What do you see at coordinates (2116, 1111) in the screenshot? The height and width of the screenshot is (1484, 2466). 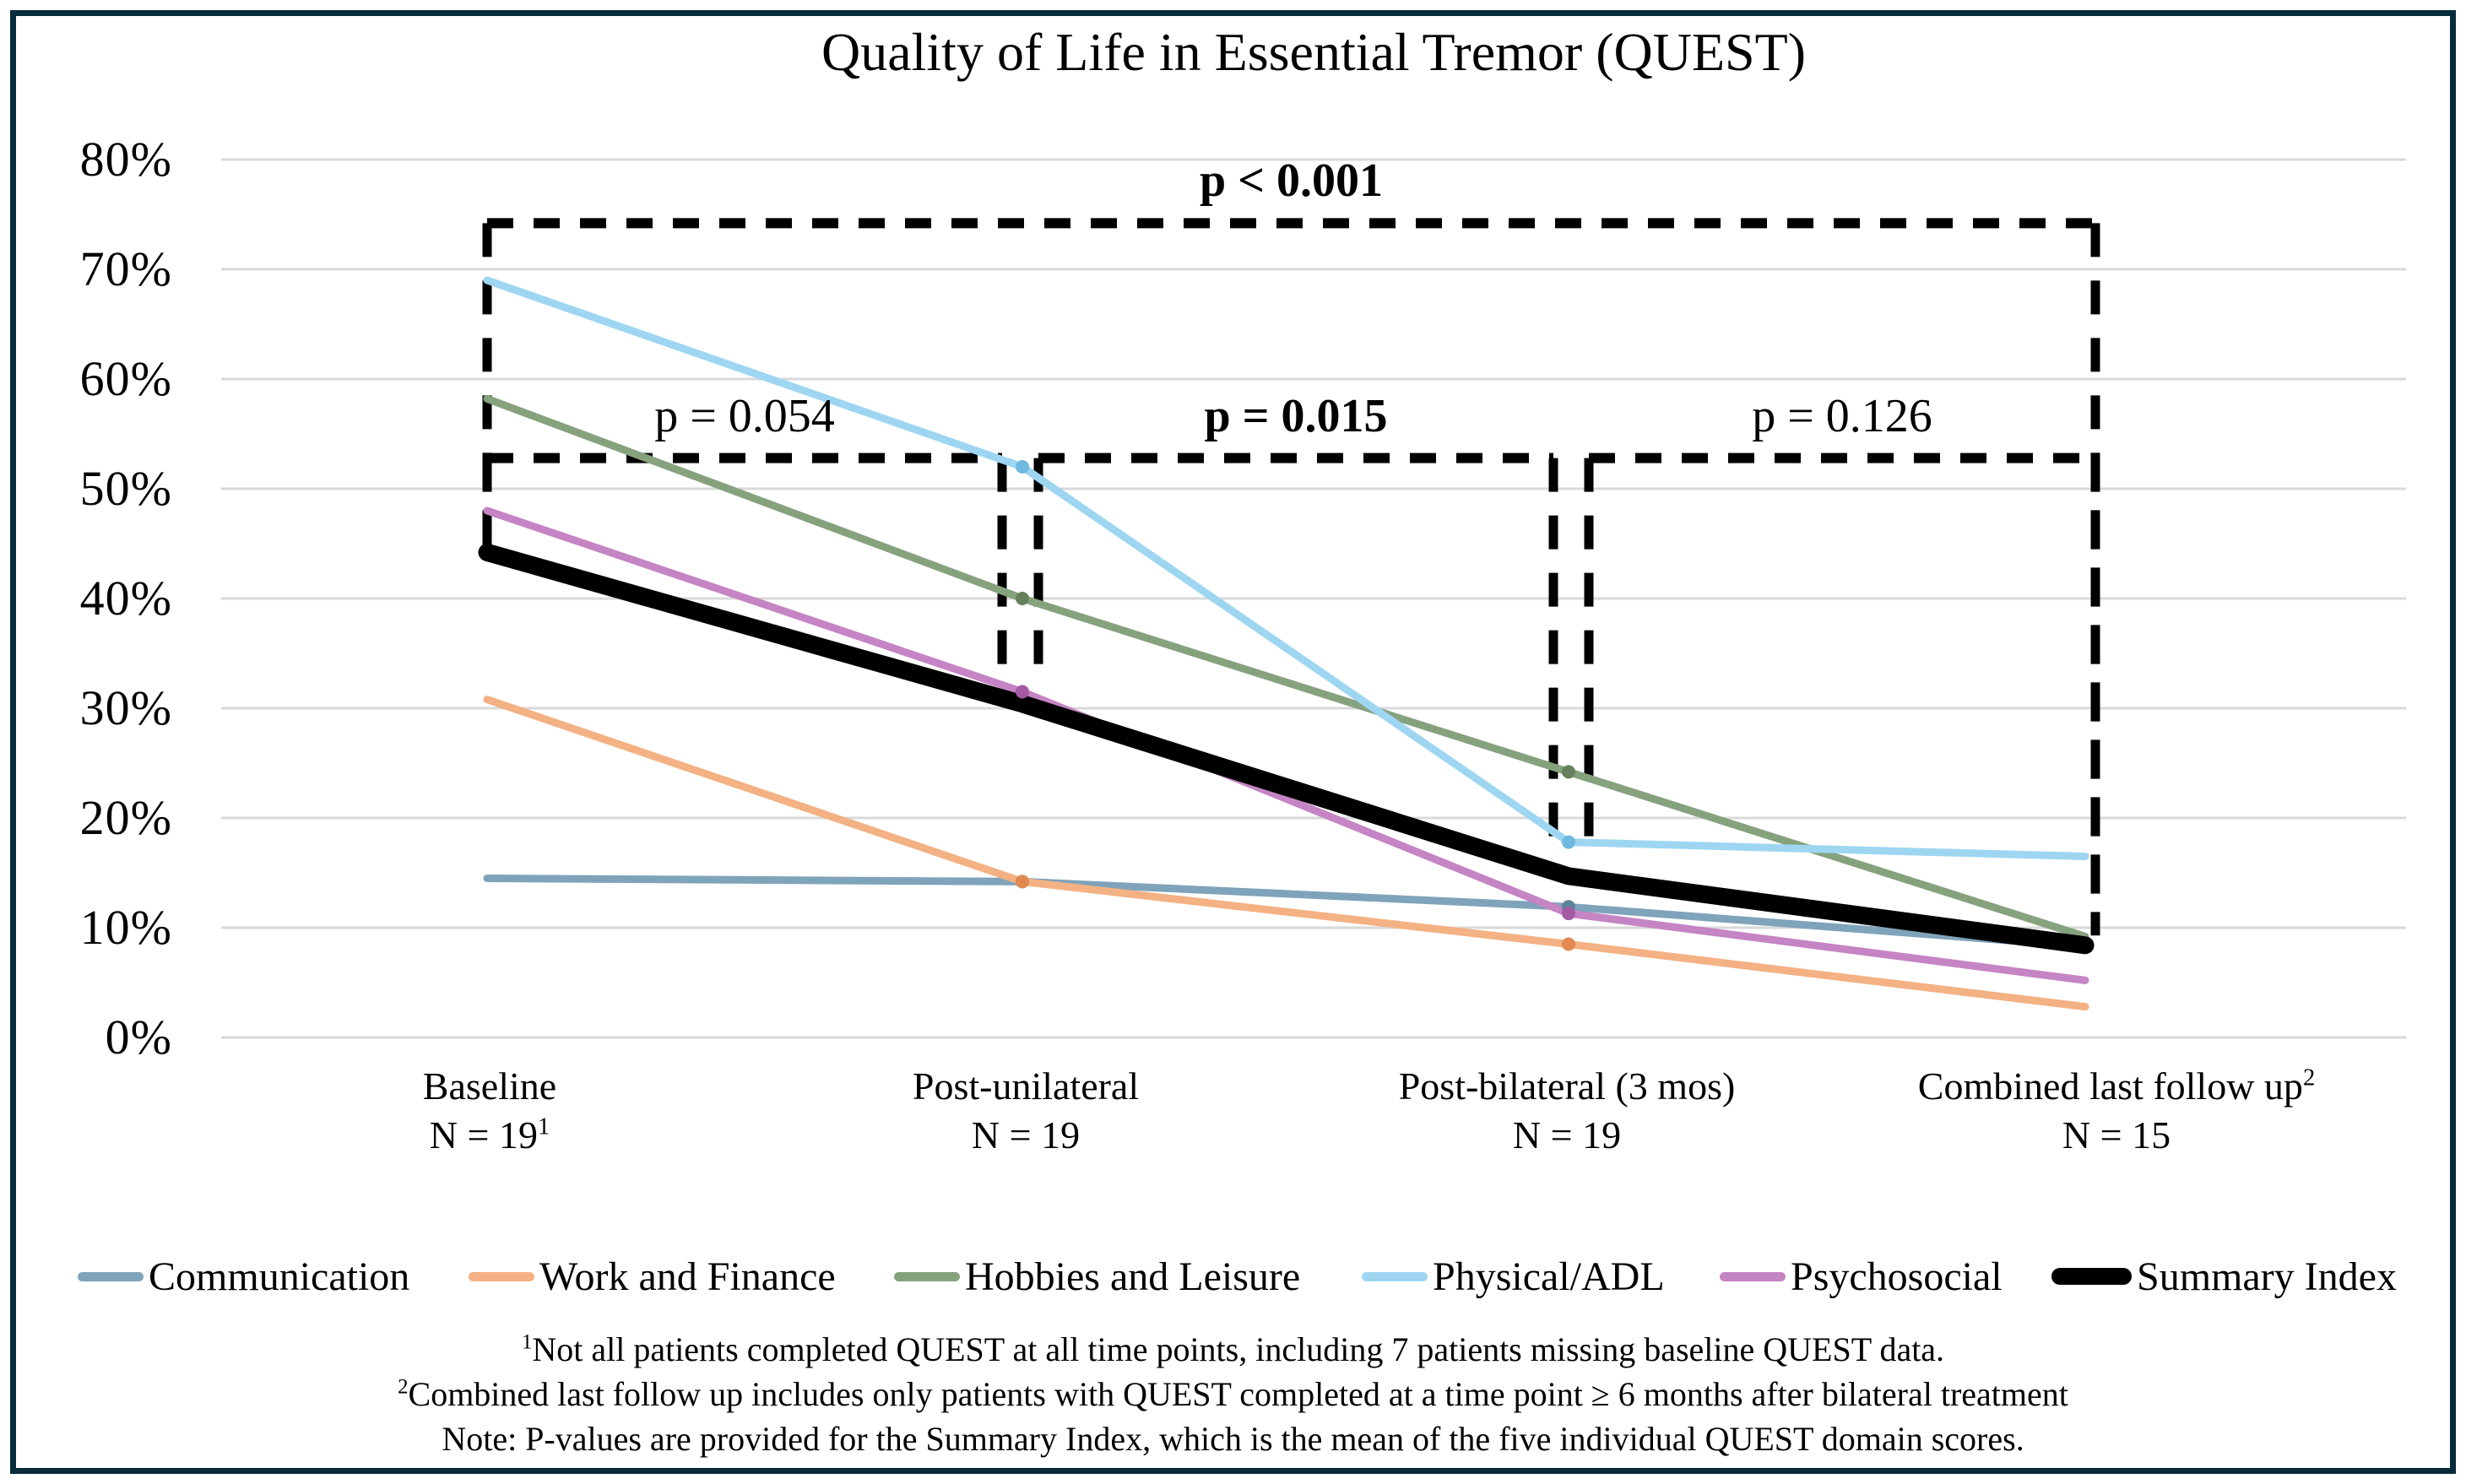 I see `x-category-combined-last-follow-up: Combined last follow up2 N = 15` at bounding box center [2116, 1111].